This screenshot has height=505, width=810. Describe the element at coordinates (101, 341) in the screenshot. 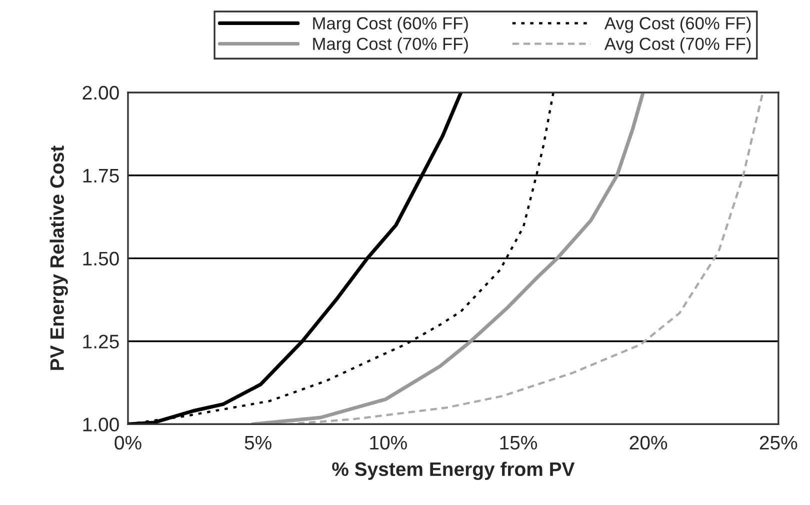

I see `y-tick-label: 1.25` at that location.